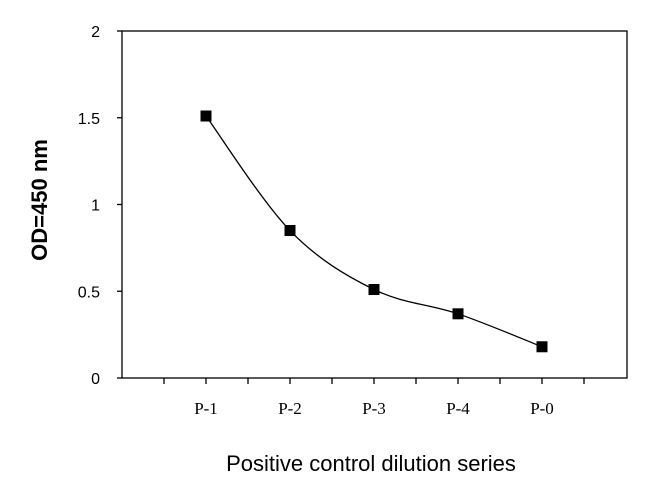 The image size is (650, 487). I want to click on x-axis: P-1 P-2 P-3 P-4 P-0, so click(374, 398).